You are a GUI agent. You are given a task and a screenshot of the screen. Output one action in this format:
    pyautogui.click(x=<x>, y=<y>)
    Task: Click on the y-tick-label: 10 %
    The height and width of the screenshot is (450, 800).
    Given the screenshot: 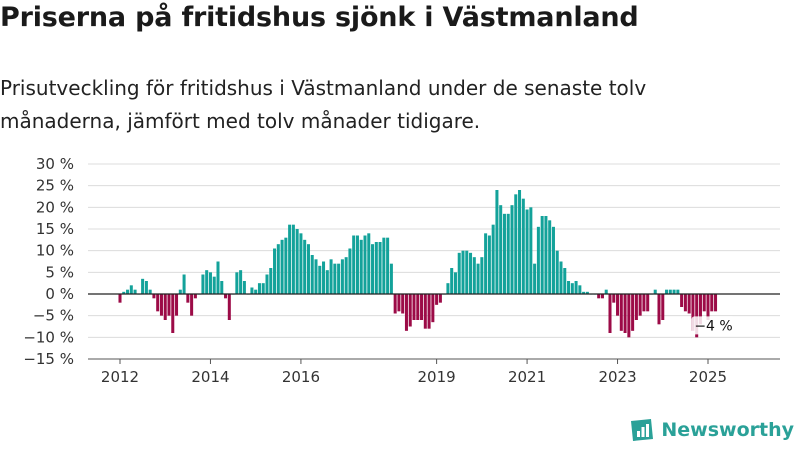 What is the action you would take?
    pyautogui.click(x=55, y=251)
    